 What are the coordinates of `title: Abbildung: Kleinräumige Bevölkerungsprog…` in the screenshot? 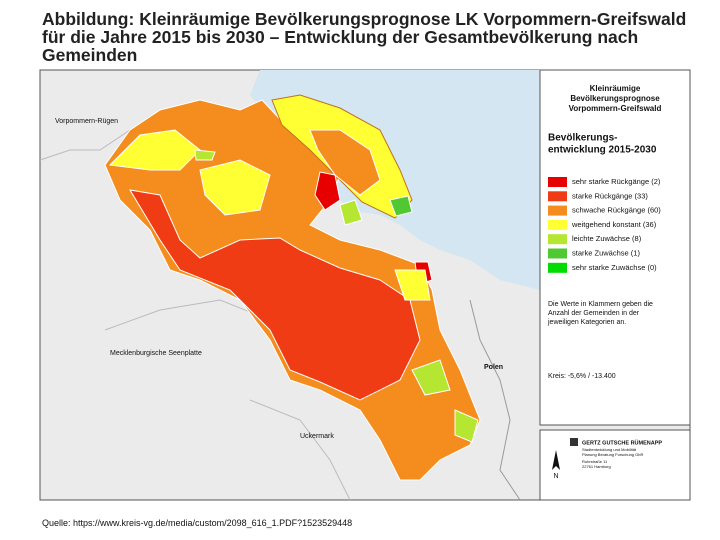 It's located at (364, 37).